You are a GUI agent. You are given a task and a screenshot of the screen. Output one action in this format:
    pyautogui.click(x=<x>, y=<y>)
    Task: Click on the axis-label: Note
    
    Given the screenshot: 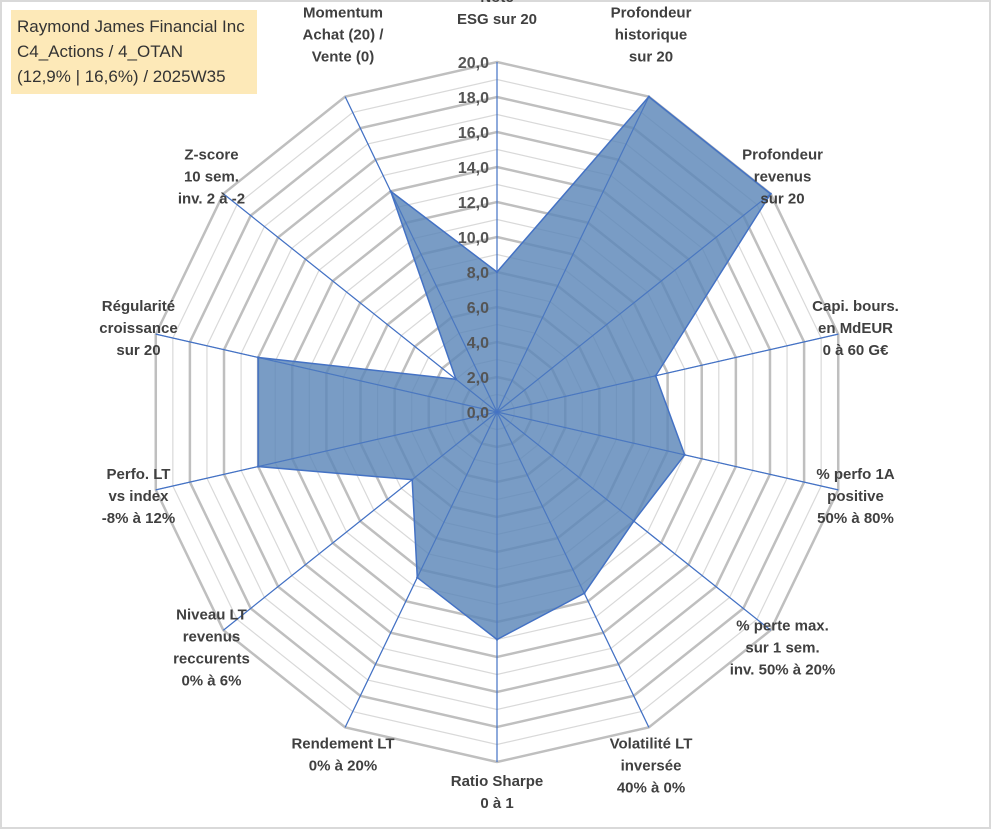 What is the action you would take?
    pyautogui.click(x=496, y=3)
    